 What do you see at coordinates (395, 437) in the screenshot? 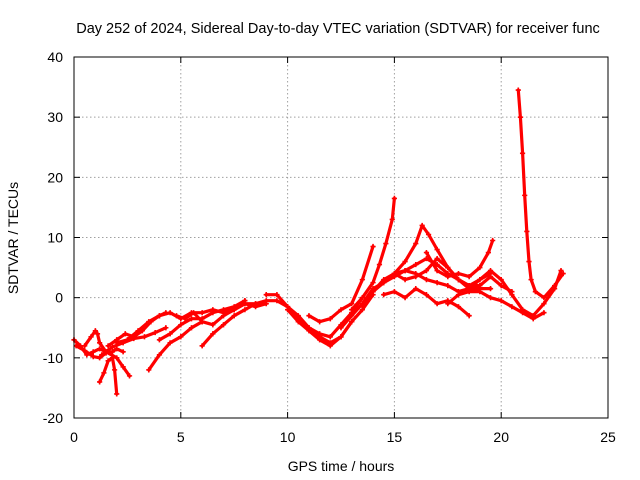
I see `x-tick-label: 15` at bounding box center [395, 437].